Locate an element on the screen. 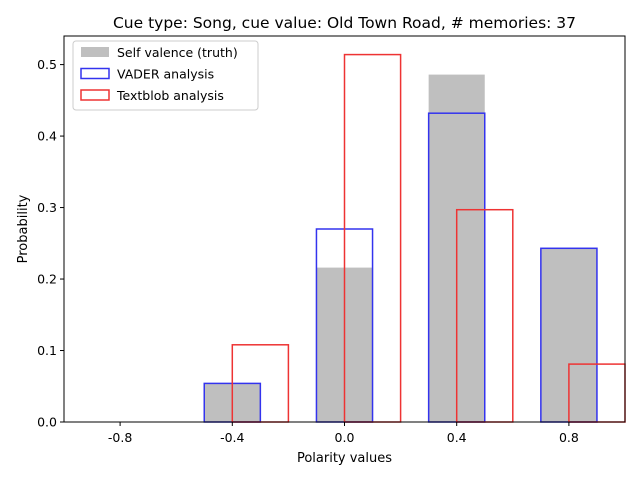 This screenshot has width=640, height=480. y-axis-label: Probability is located at coordinates (23, 228).